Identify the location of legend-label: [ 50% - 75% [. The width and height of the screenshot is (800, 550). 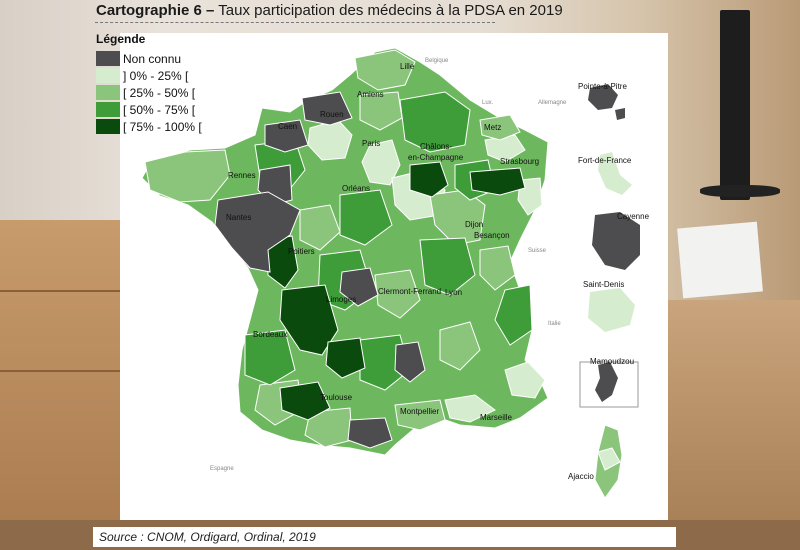
(159, 109).